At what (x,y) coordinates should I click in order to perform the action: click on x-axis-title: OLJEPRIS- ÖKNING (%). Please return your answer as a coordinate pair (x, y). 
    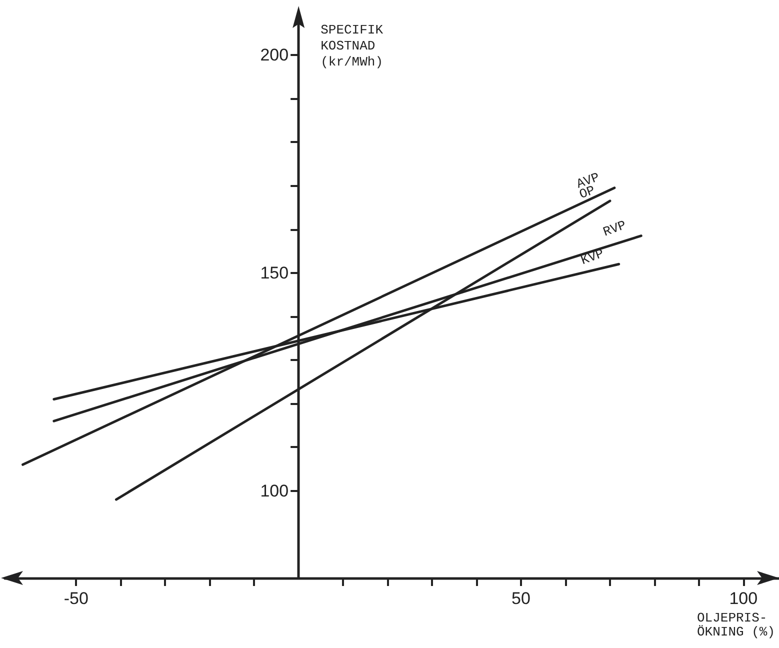
    Looking at the image, I should click on (736, 625).